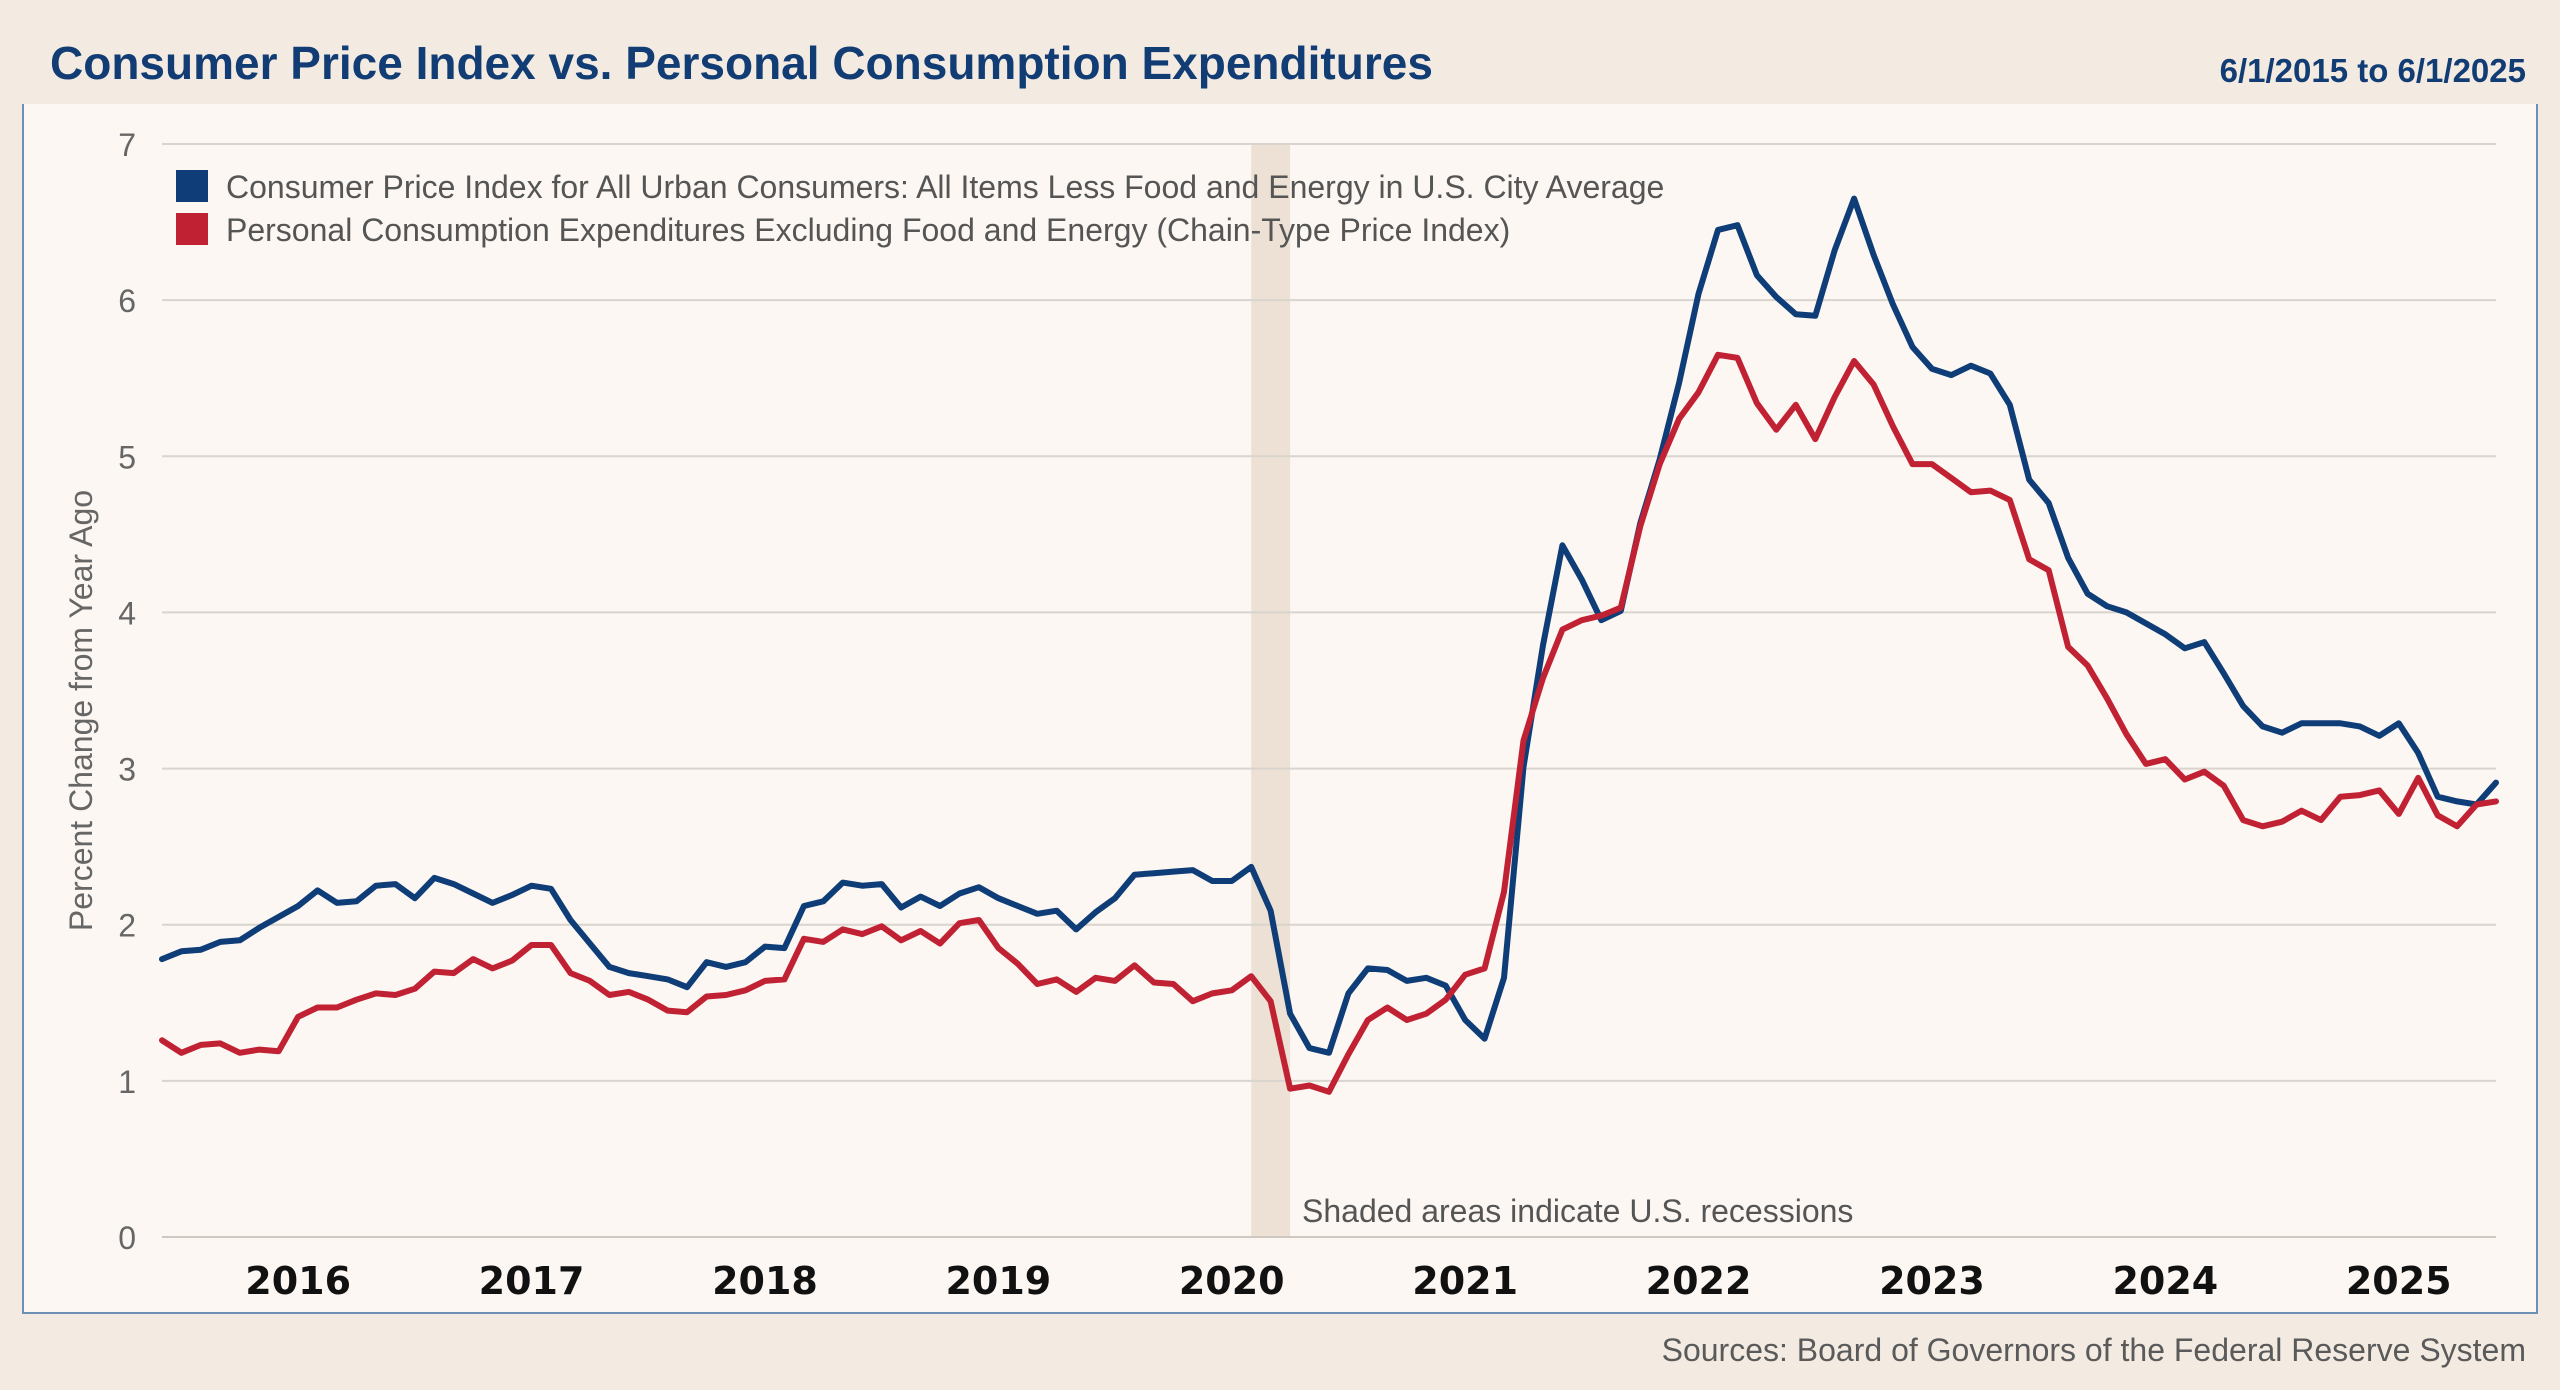  I want to click on y-tick-label: 7, so click(127, 145).